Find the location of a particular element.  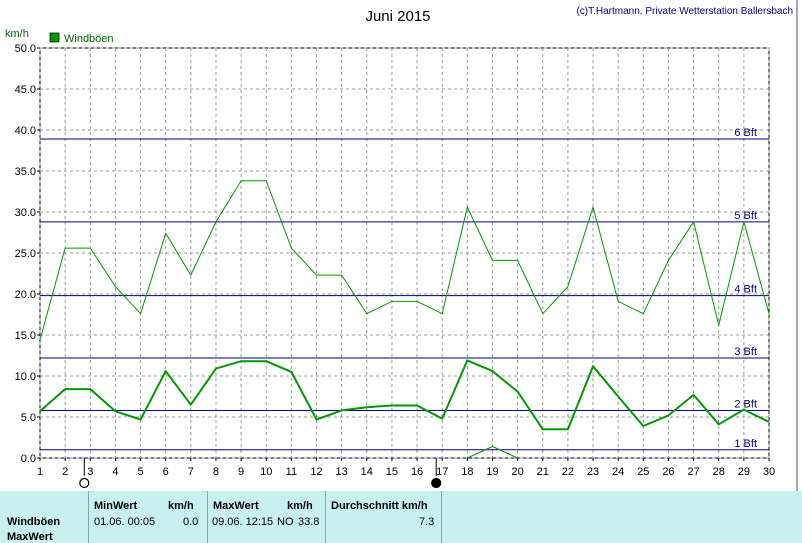

x-tick-label: 13 is located at coordinates (342, 472).